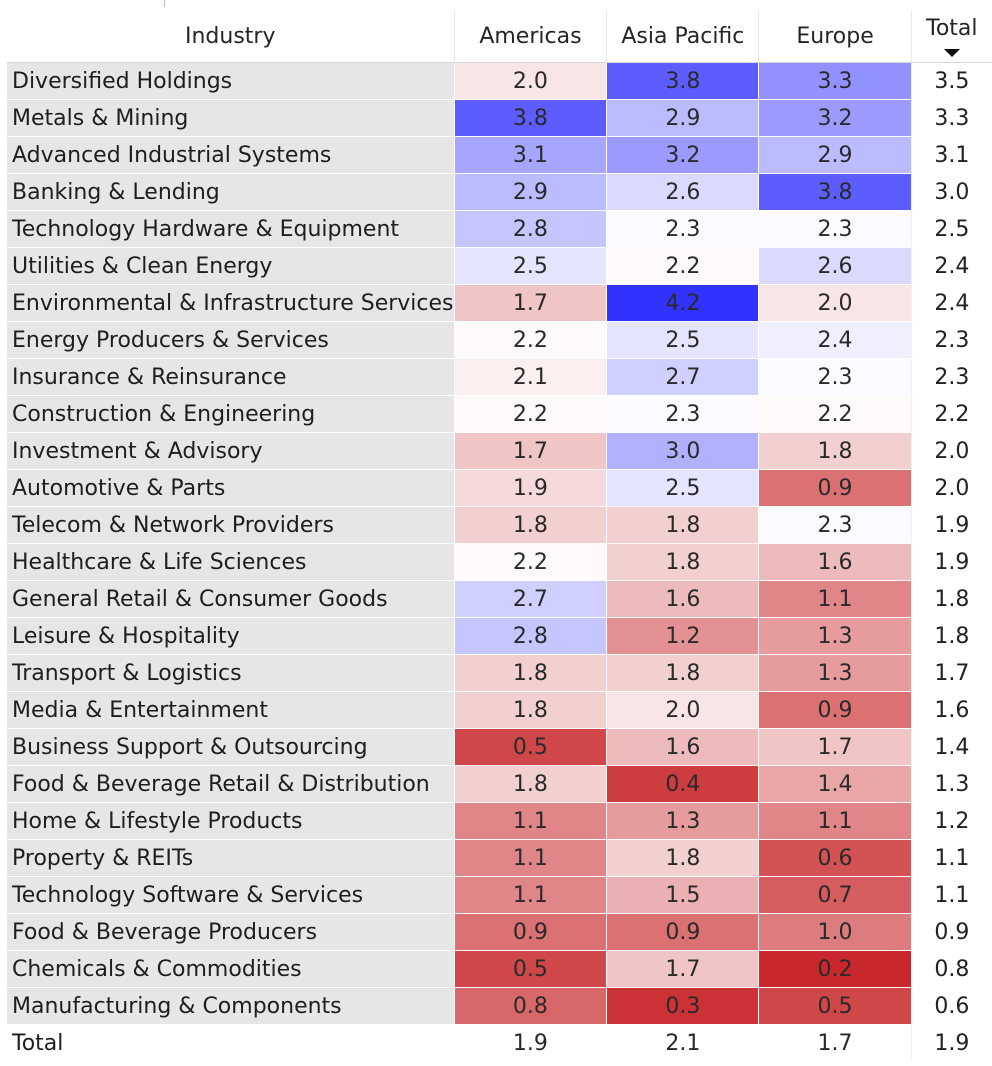  Describe the element at coordinates (682, 1043) in the screenshot. I see `heatmap-cell-asia-pacific: 2.1` at that location.